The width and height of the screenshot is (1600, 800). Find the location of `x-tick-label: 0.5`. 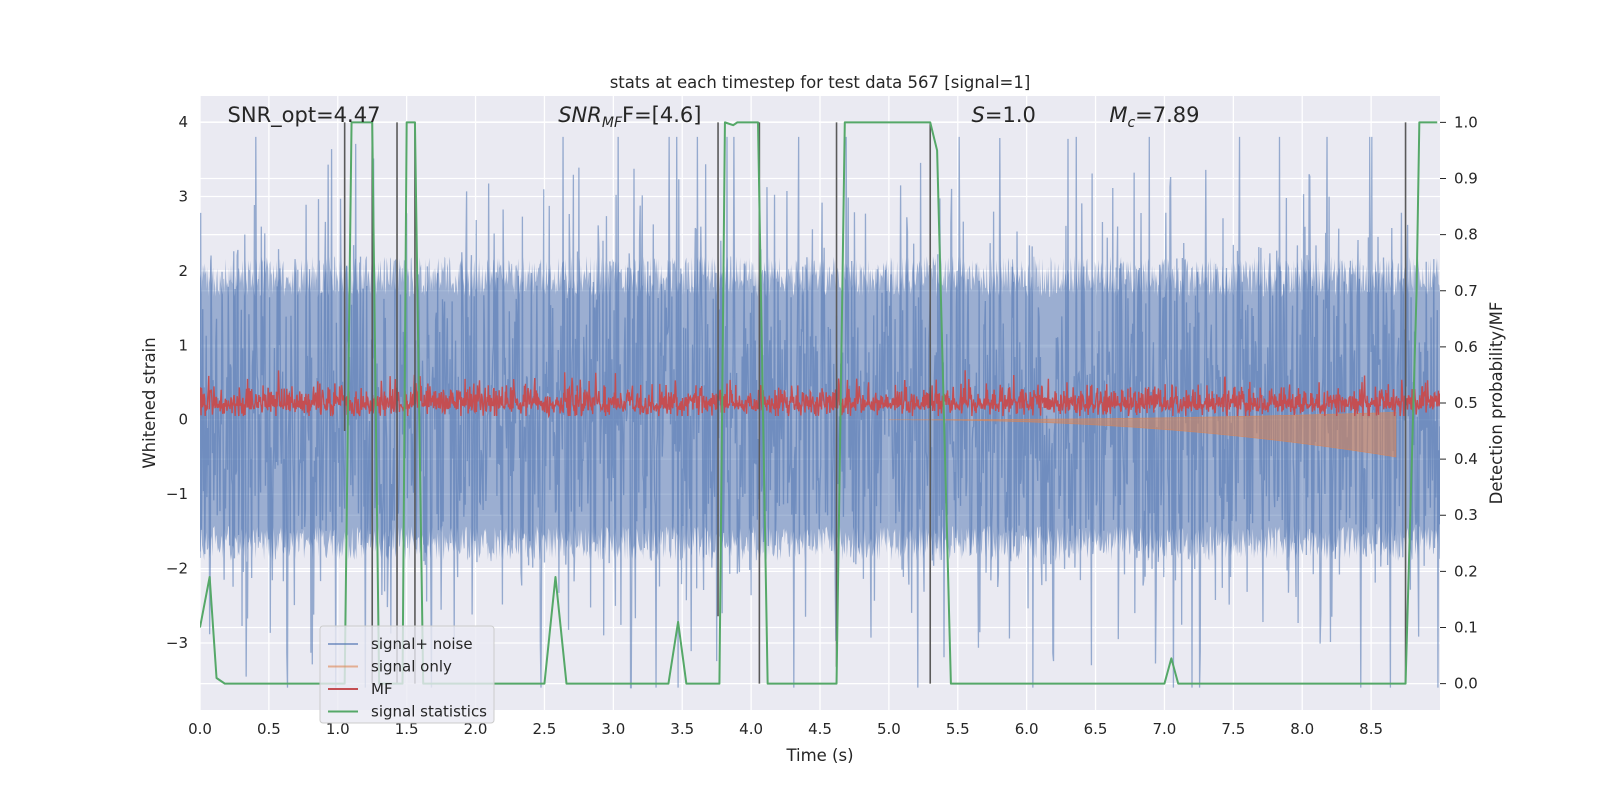

x-tick-label: 0.5 is located at coordinates (269, 729).